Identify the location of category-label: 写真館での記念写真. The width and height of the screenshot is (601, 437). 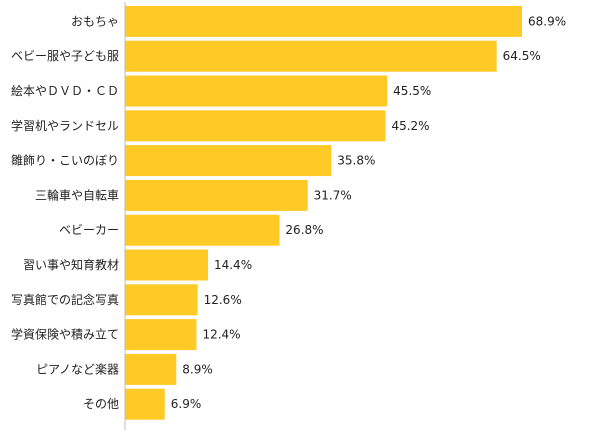
(65, 299).